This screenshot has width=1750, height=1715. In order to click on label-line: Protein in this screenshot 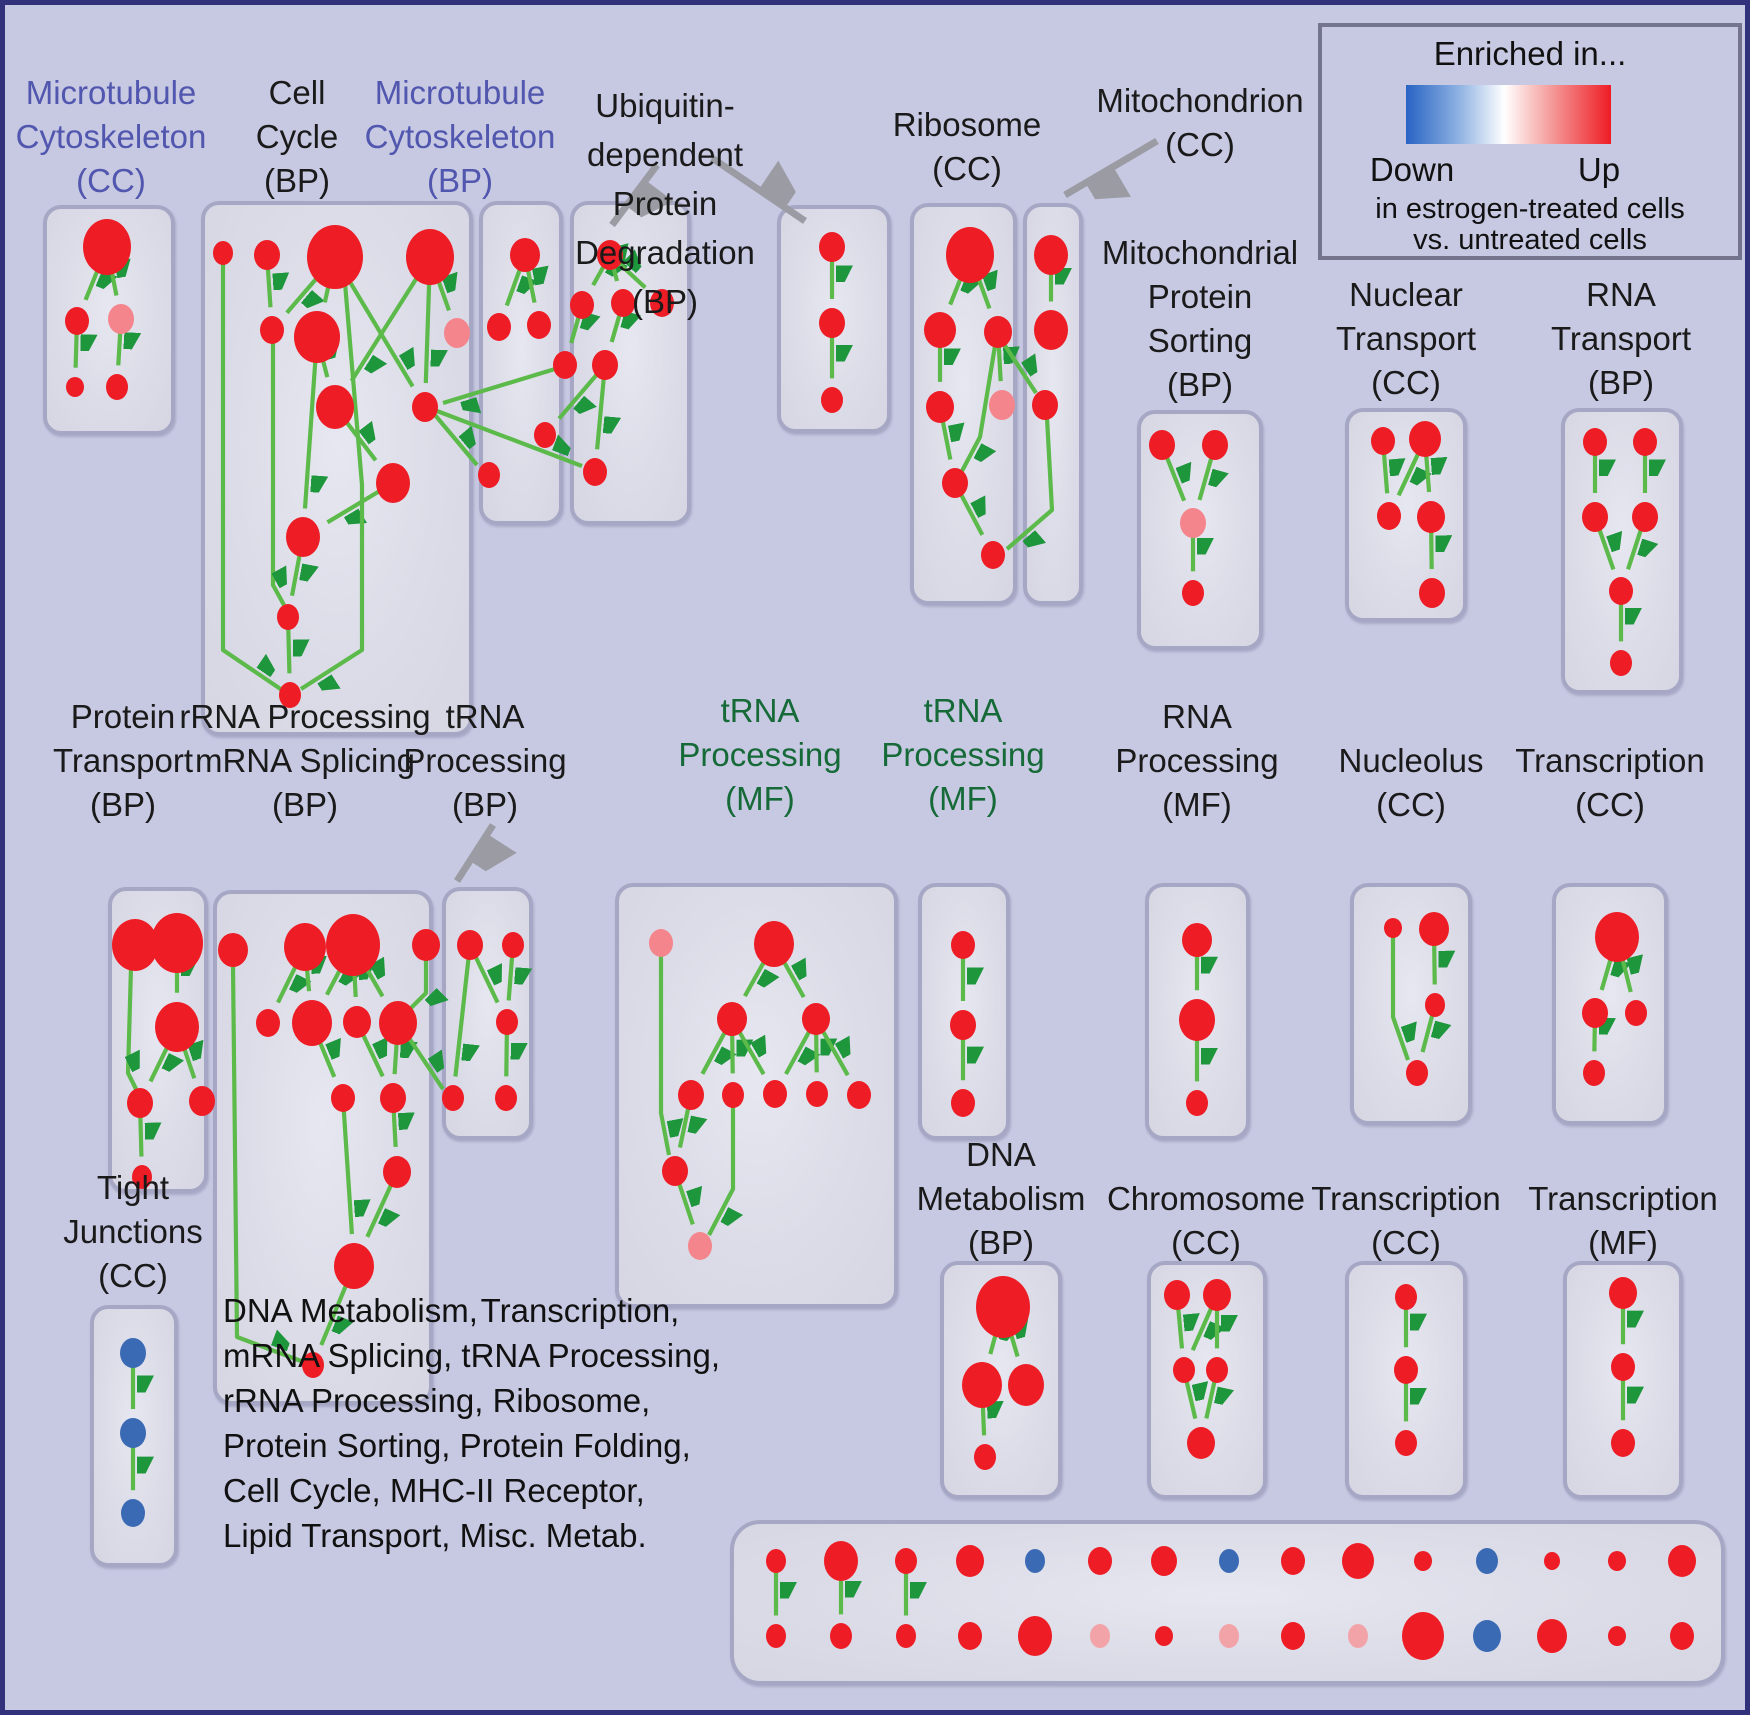, I will do `click(1200, 296)`.